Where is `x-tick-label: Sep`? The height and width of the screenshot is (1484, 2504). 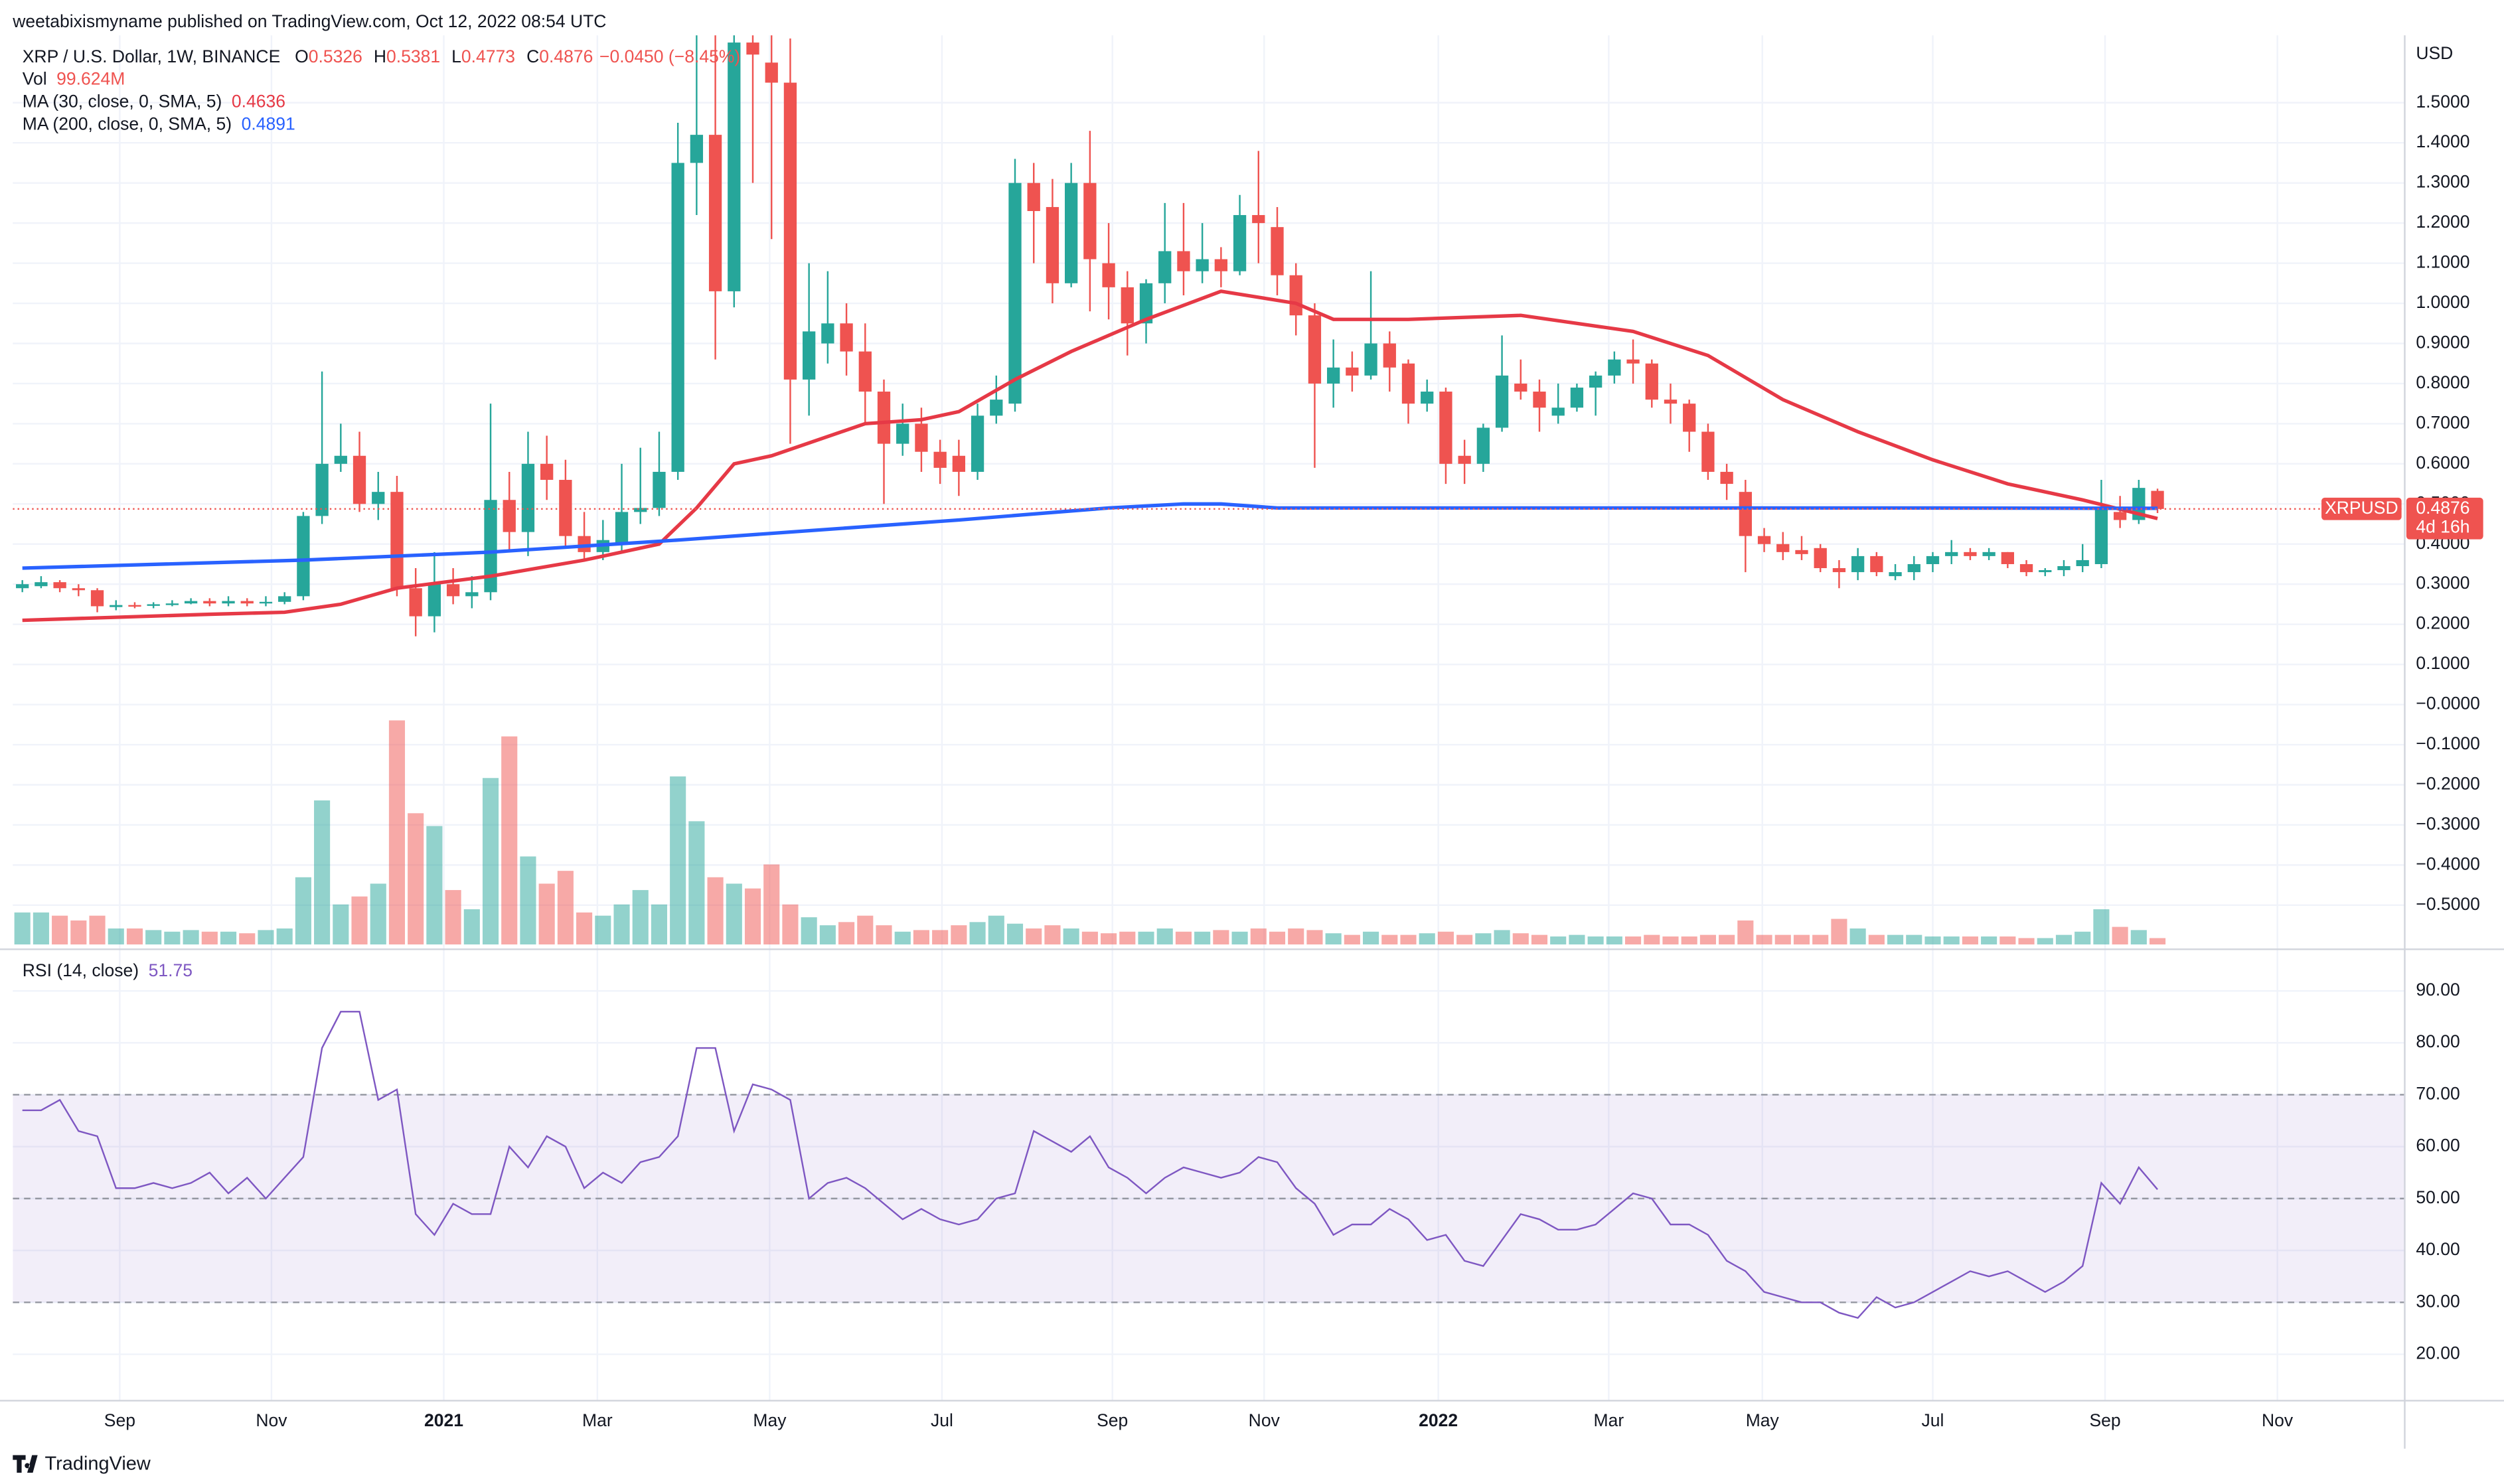 x-tick-label: Sep is located at coordinates (119, 1420).